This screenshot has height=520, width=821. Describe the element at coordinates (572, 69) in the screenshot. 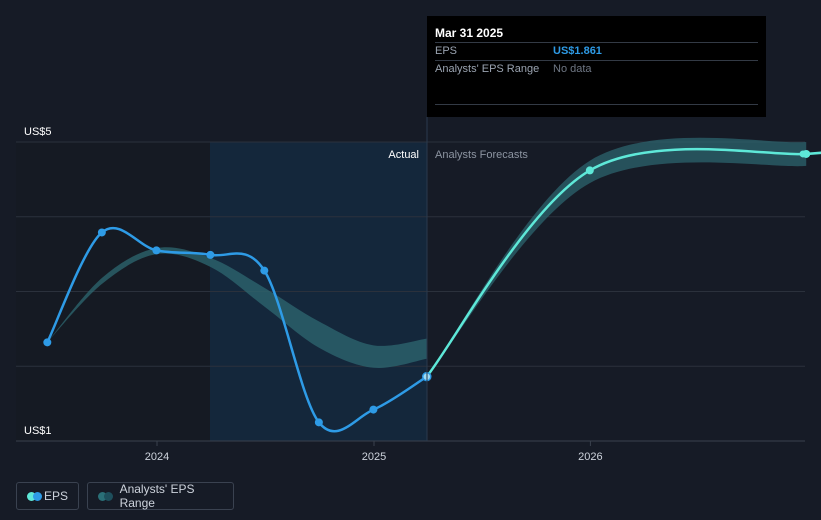

I see `tooltip-range-value: No data` at that location.